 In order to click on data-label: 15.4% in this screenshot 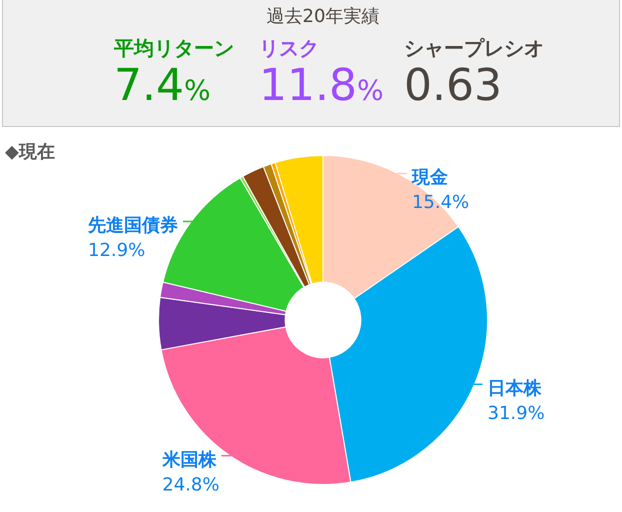, I will do `click(441, 203)`.